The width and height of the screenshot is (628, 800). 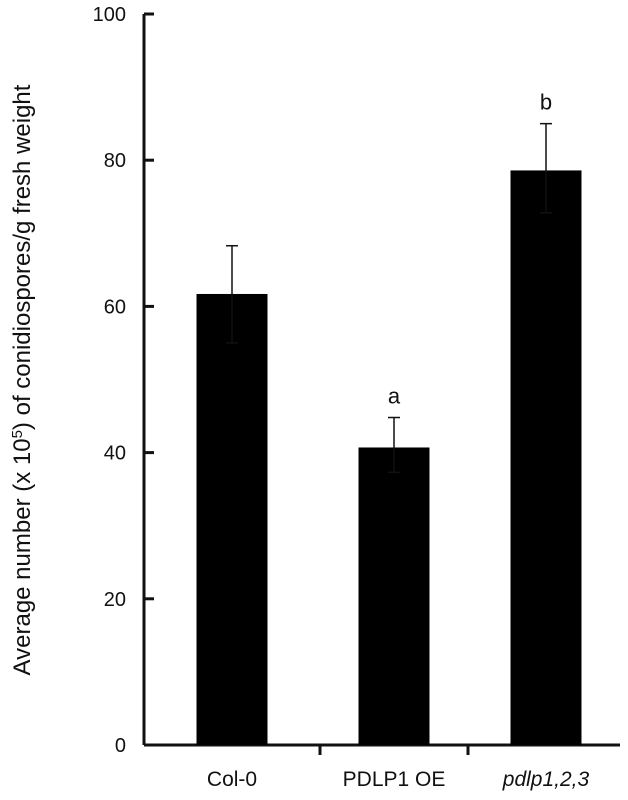 I want to click on x-tick-label: Col-0, so click(x=232, y=779).